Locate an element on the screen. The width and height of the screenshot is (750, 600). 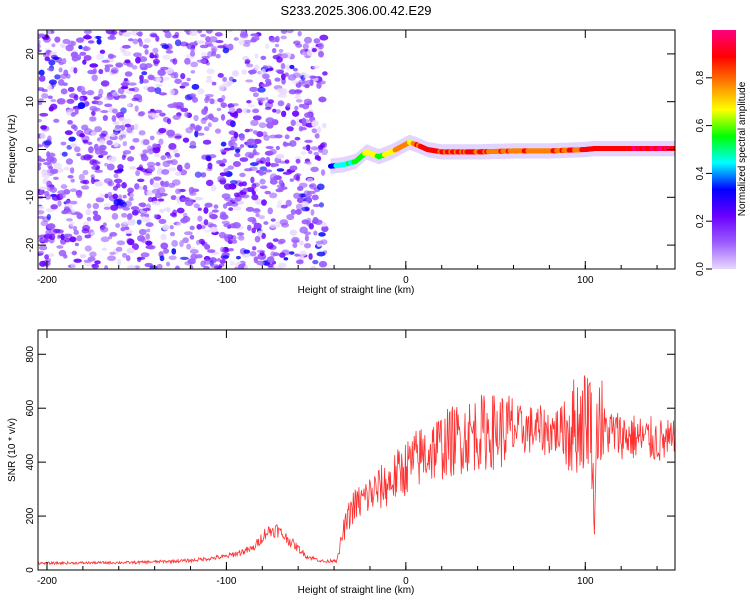
x-tick-label: 100 is located at coordinates (585, 280).